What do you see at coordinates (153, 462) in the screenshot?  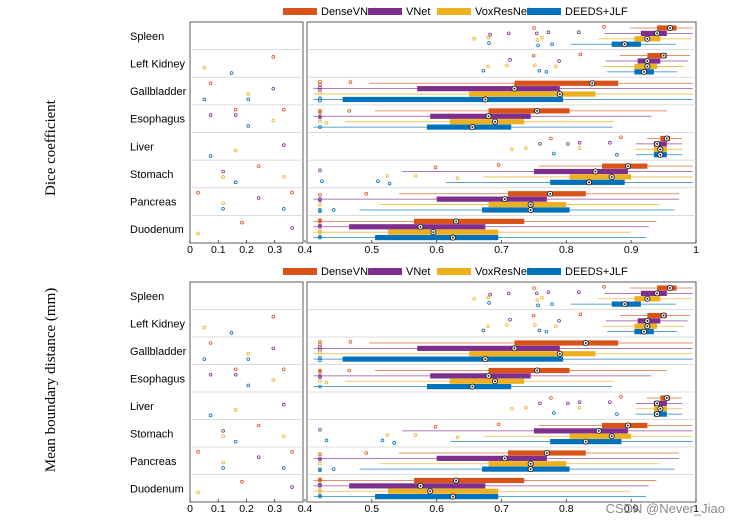 I see `category-label-pancreas: Pancreas` at bounding box center [153, 462].